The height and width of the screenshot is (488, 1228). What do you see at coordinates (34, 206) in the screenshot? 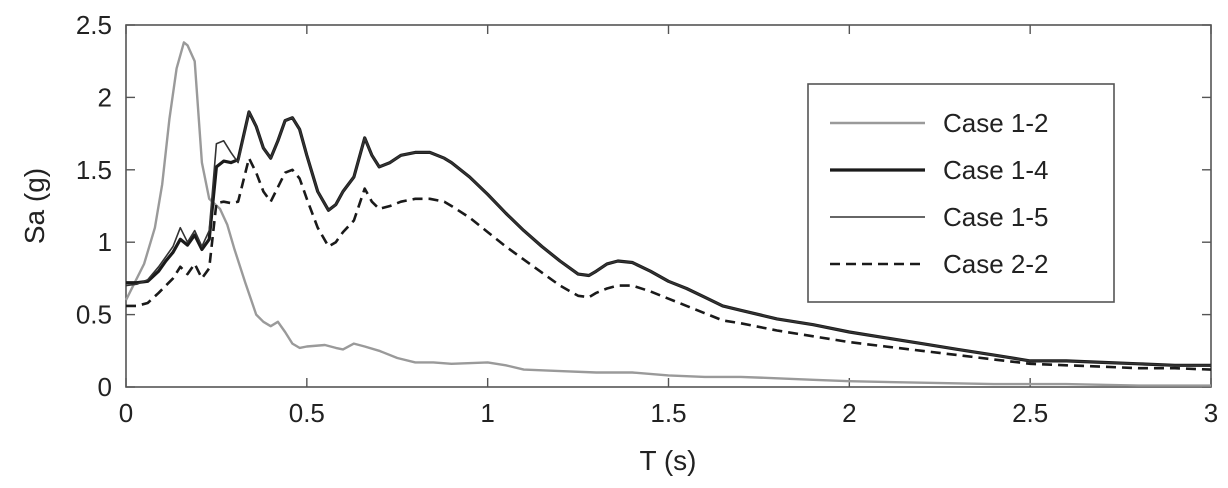
I see `y-axis-title: Sa (g)` at bounding box center [34, 206].